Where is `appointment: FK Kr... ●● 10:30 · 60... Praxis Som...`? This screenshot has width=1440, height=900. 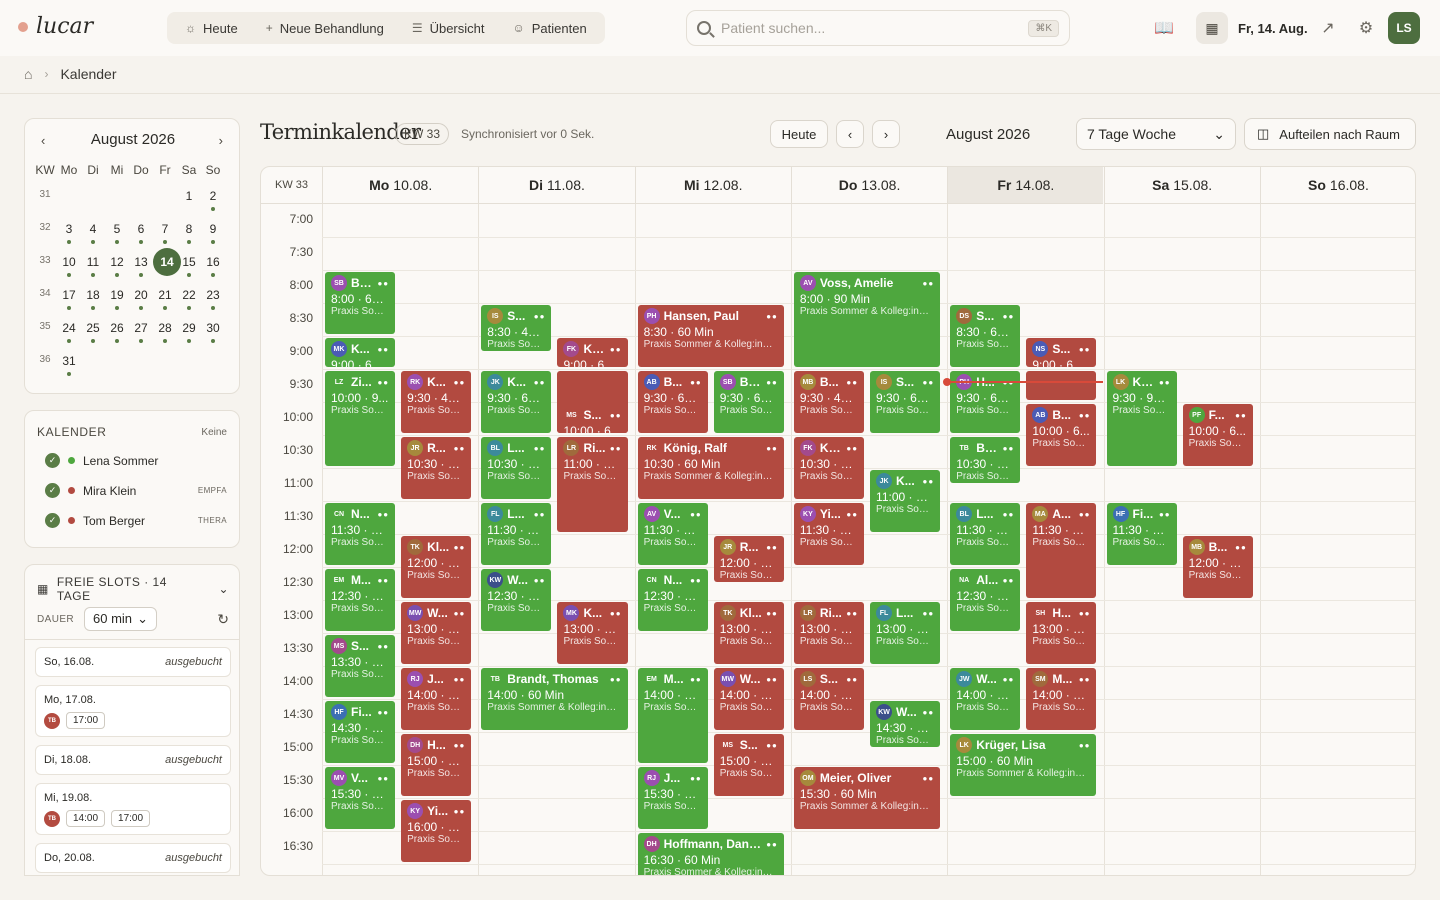 appointment: FK Kr... ●● 10:30 · 60... Praxis Som... is located at coordinates (829, 468).